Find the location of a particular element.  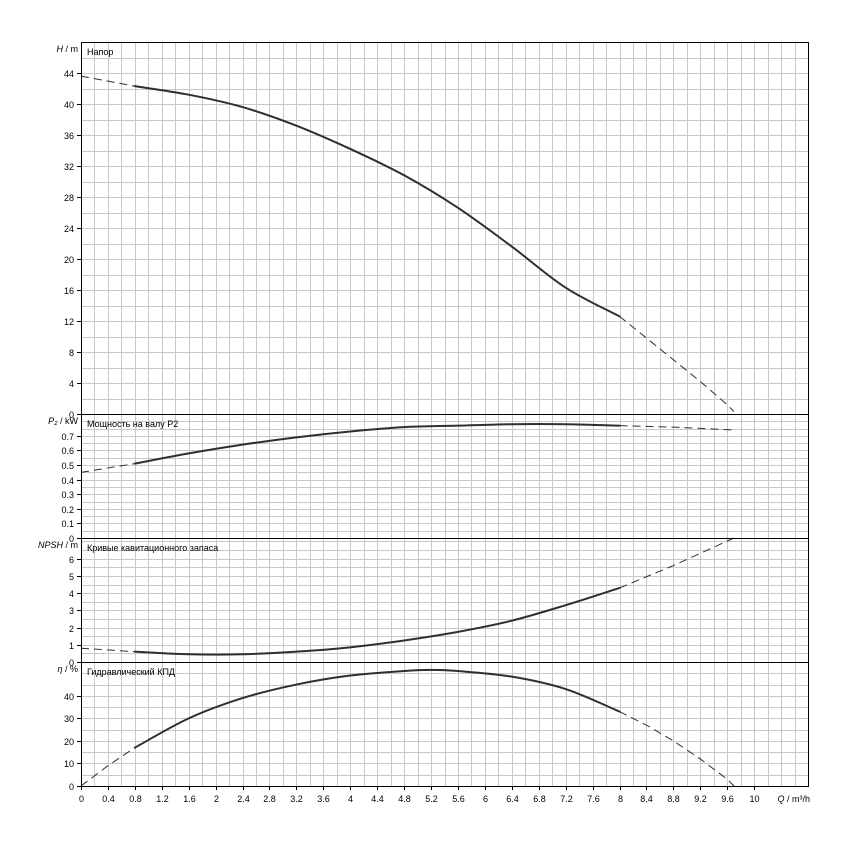

x-tick-label: 1.2 is located at coordinates (162, 799).